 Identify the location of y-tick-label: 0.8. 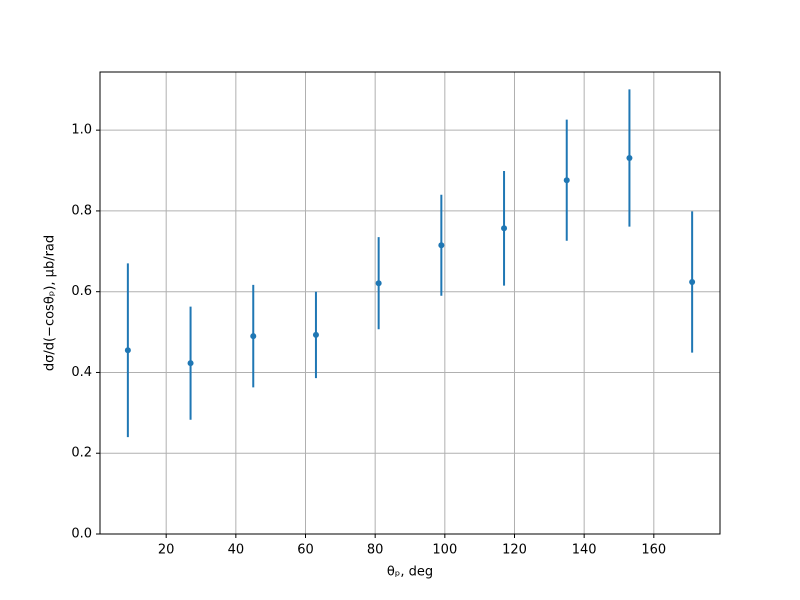
(81, 210).